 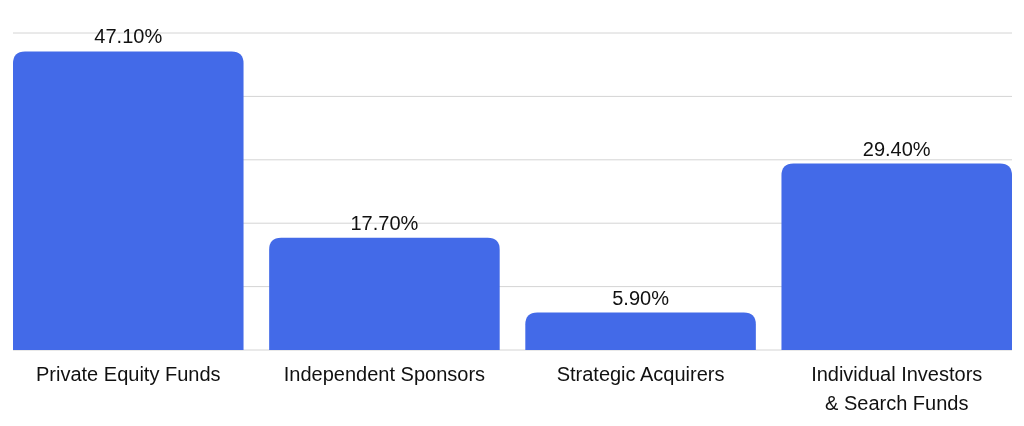 I want to click on data-label: 17.70%, so click(x=384, y=222).